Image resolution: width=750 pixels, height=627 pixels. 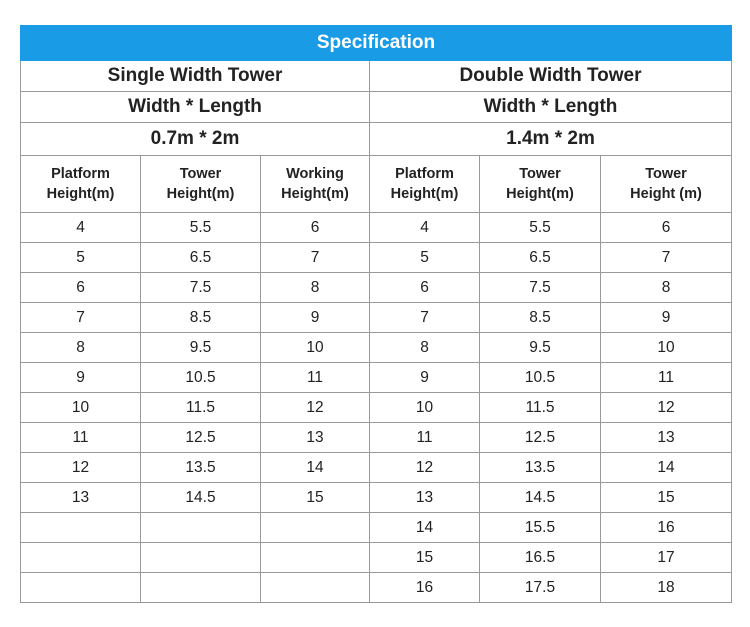 What do you see at coordinates (376, 43) in the screenshot?
I see `table-title: Specification` at bounding box center [376, 43].